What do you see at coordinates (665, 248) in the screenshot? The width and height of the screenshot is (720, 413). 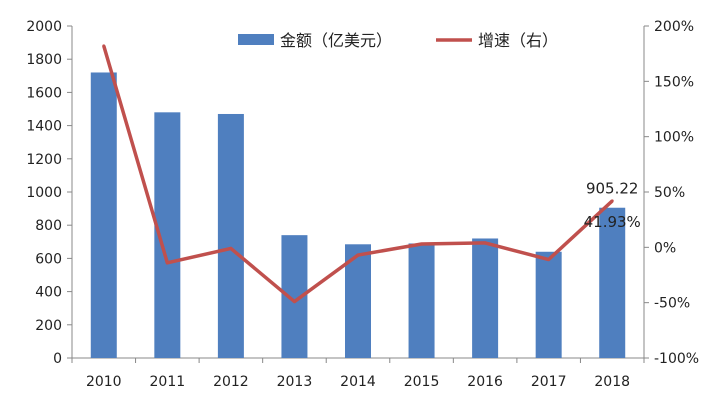 I see `y-right-tick-label: 0%` at bounding box center [665, 248].